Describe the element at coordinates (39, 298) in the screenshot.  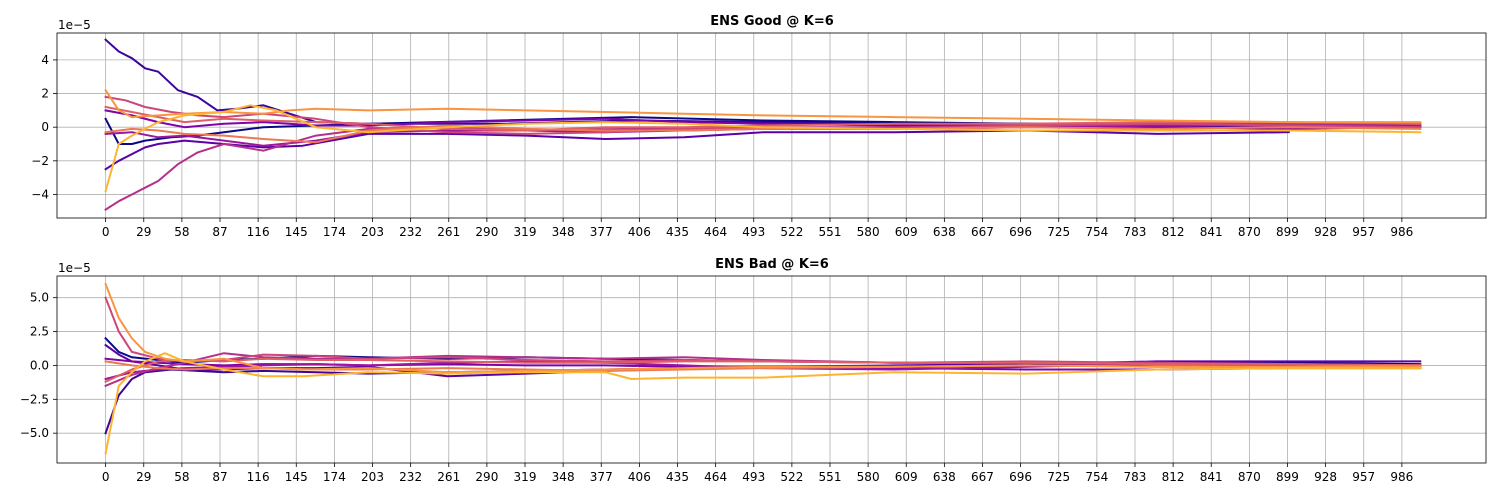
I see `y-tick-label: 5.0` at that location.